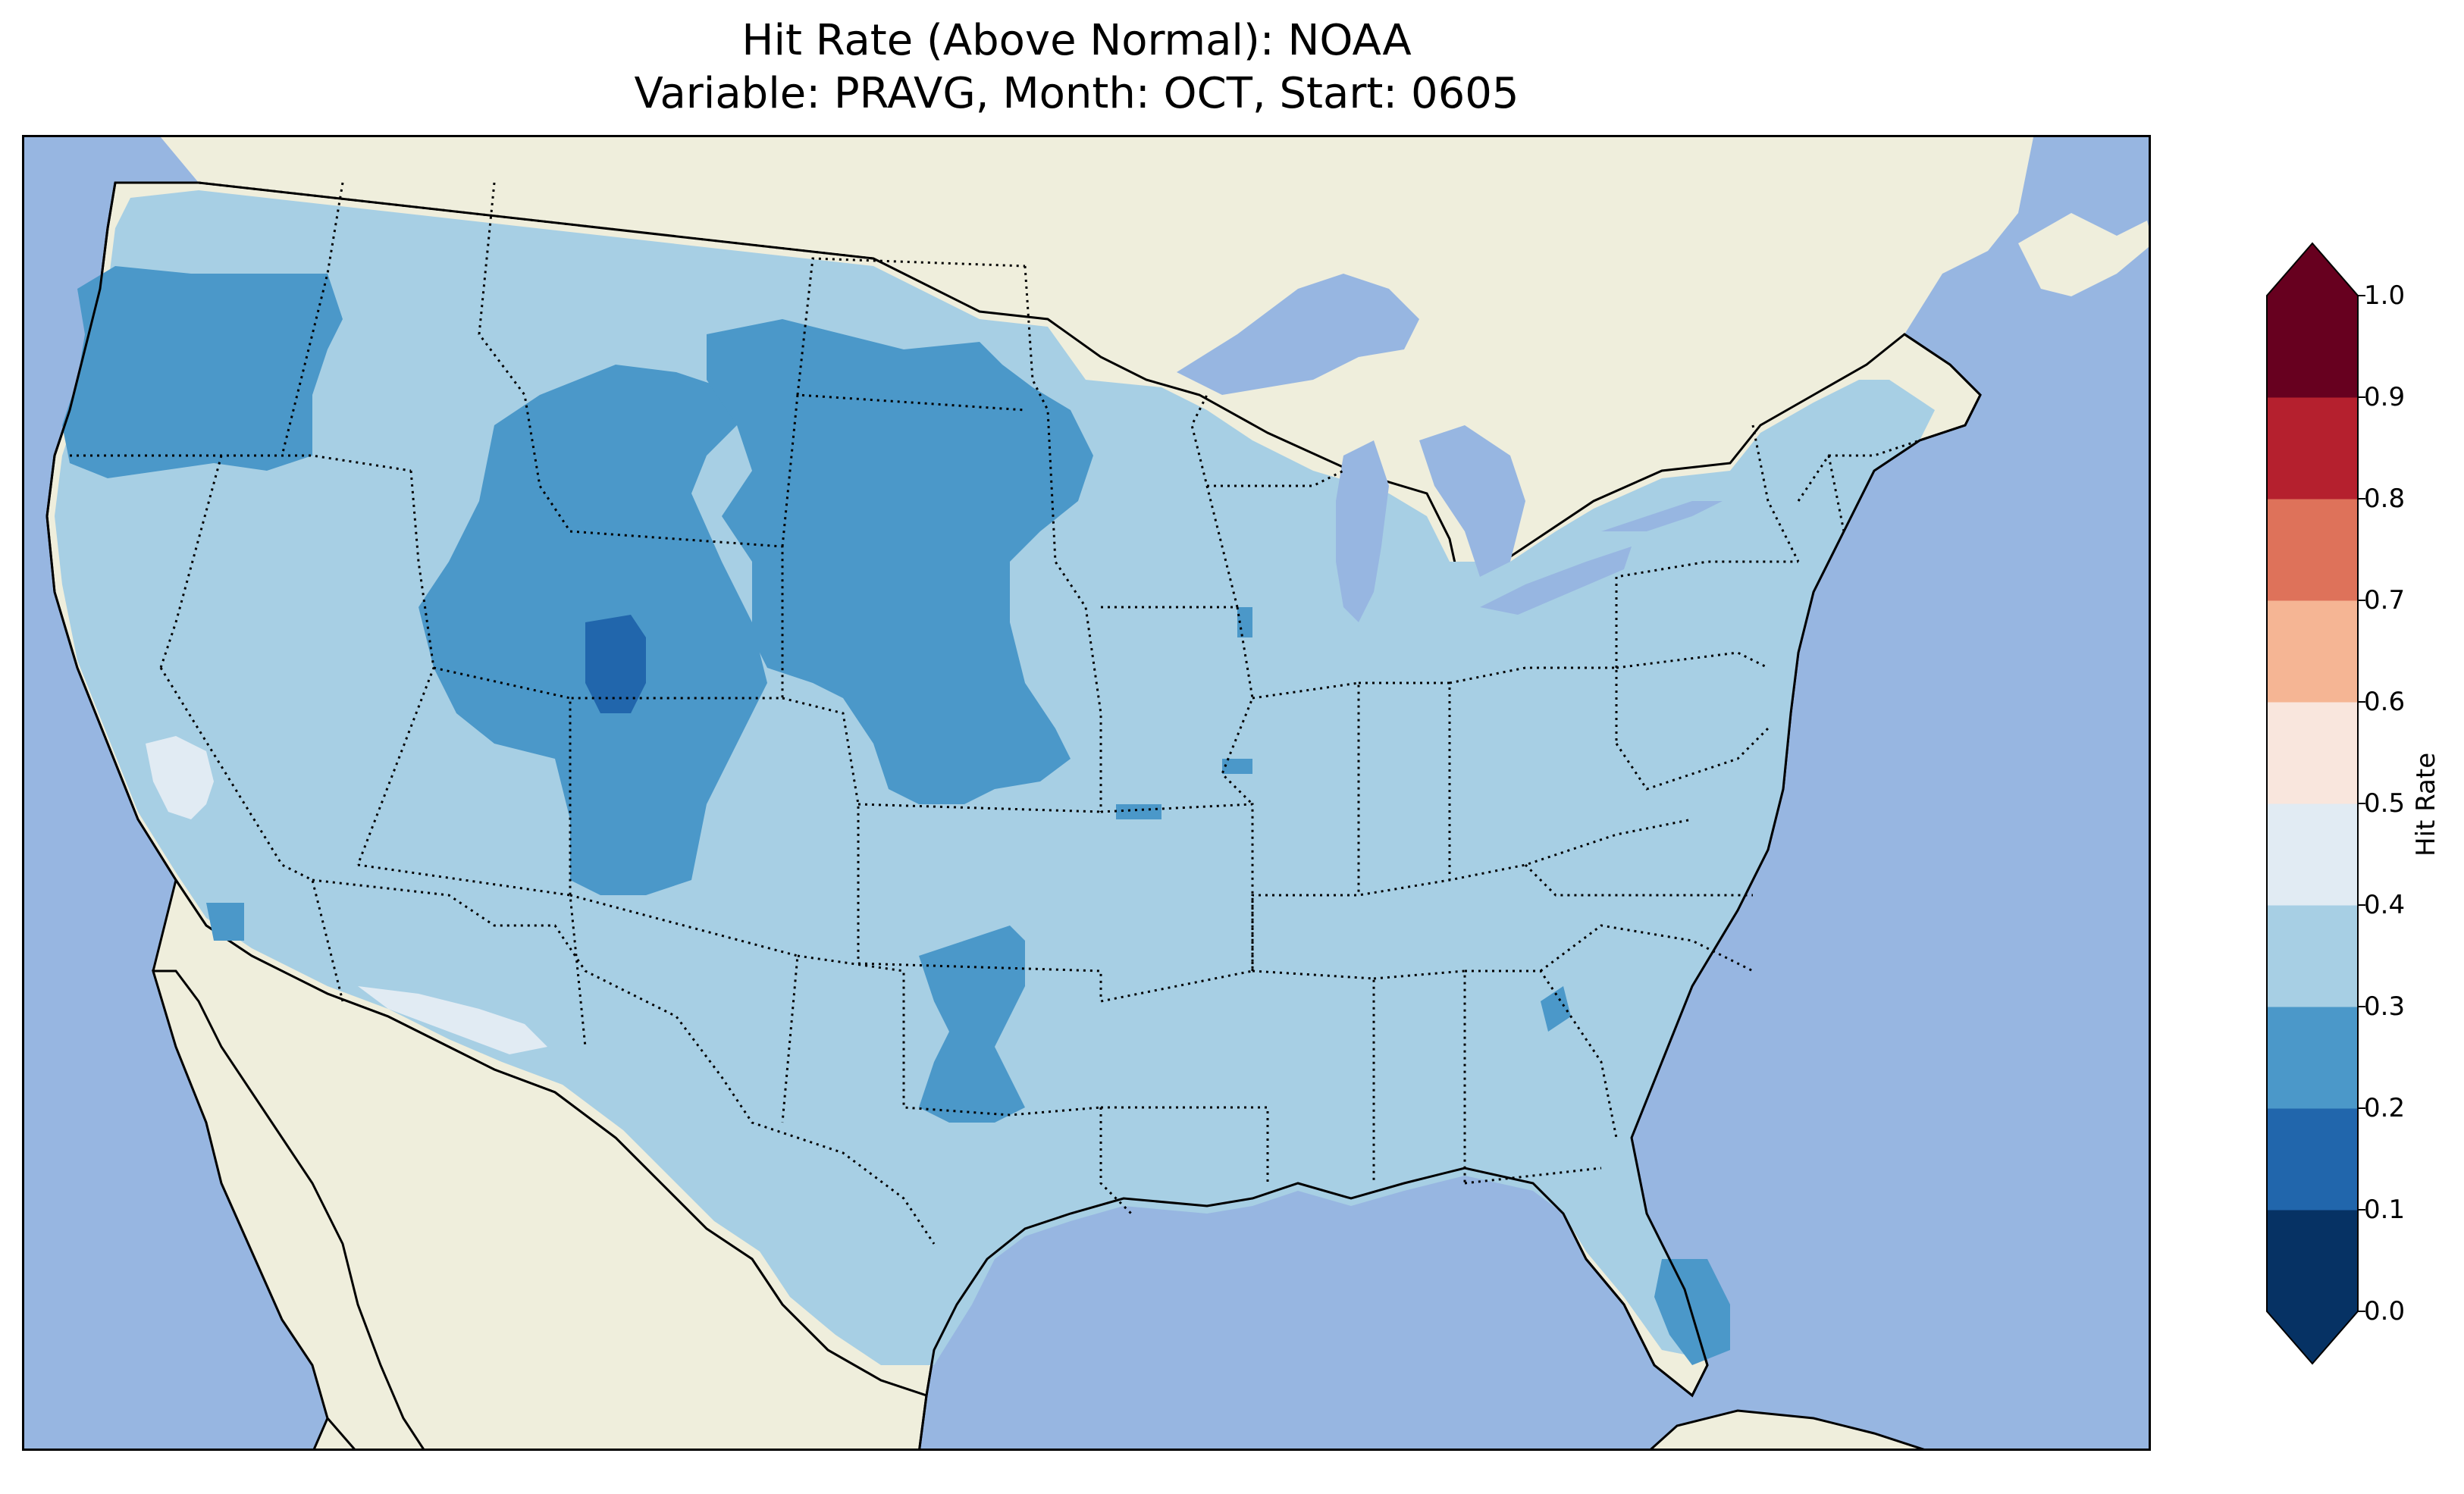  I want to click on maritimes-land, so click(2083, 254).